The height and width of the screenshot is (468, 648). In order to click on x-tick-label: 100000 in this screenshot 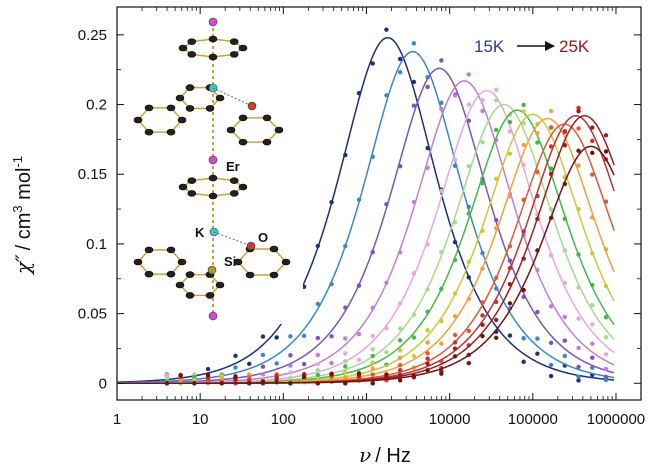, I will do `click(533, 419)`.